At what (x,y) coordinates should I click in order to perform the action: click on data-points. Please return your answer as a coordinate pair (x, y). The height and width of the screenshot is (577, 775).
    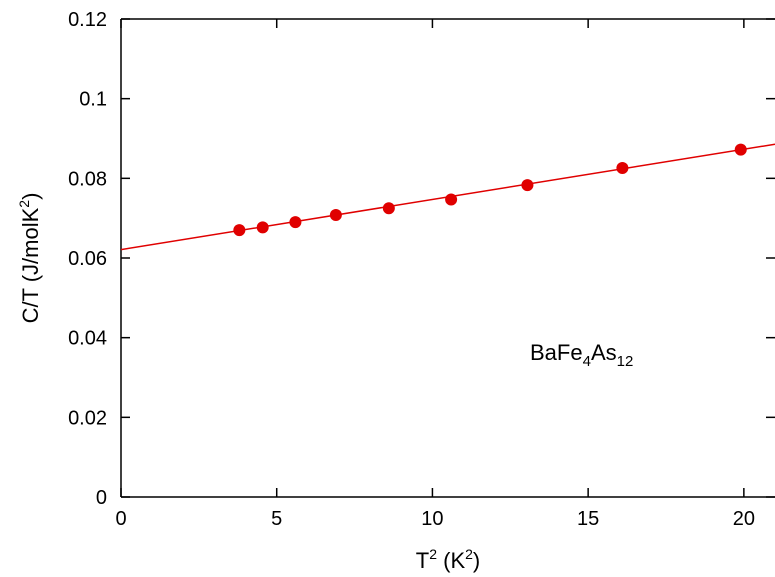
    Looking at the image, I should click on (490, 190).